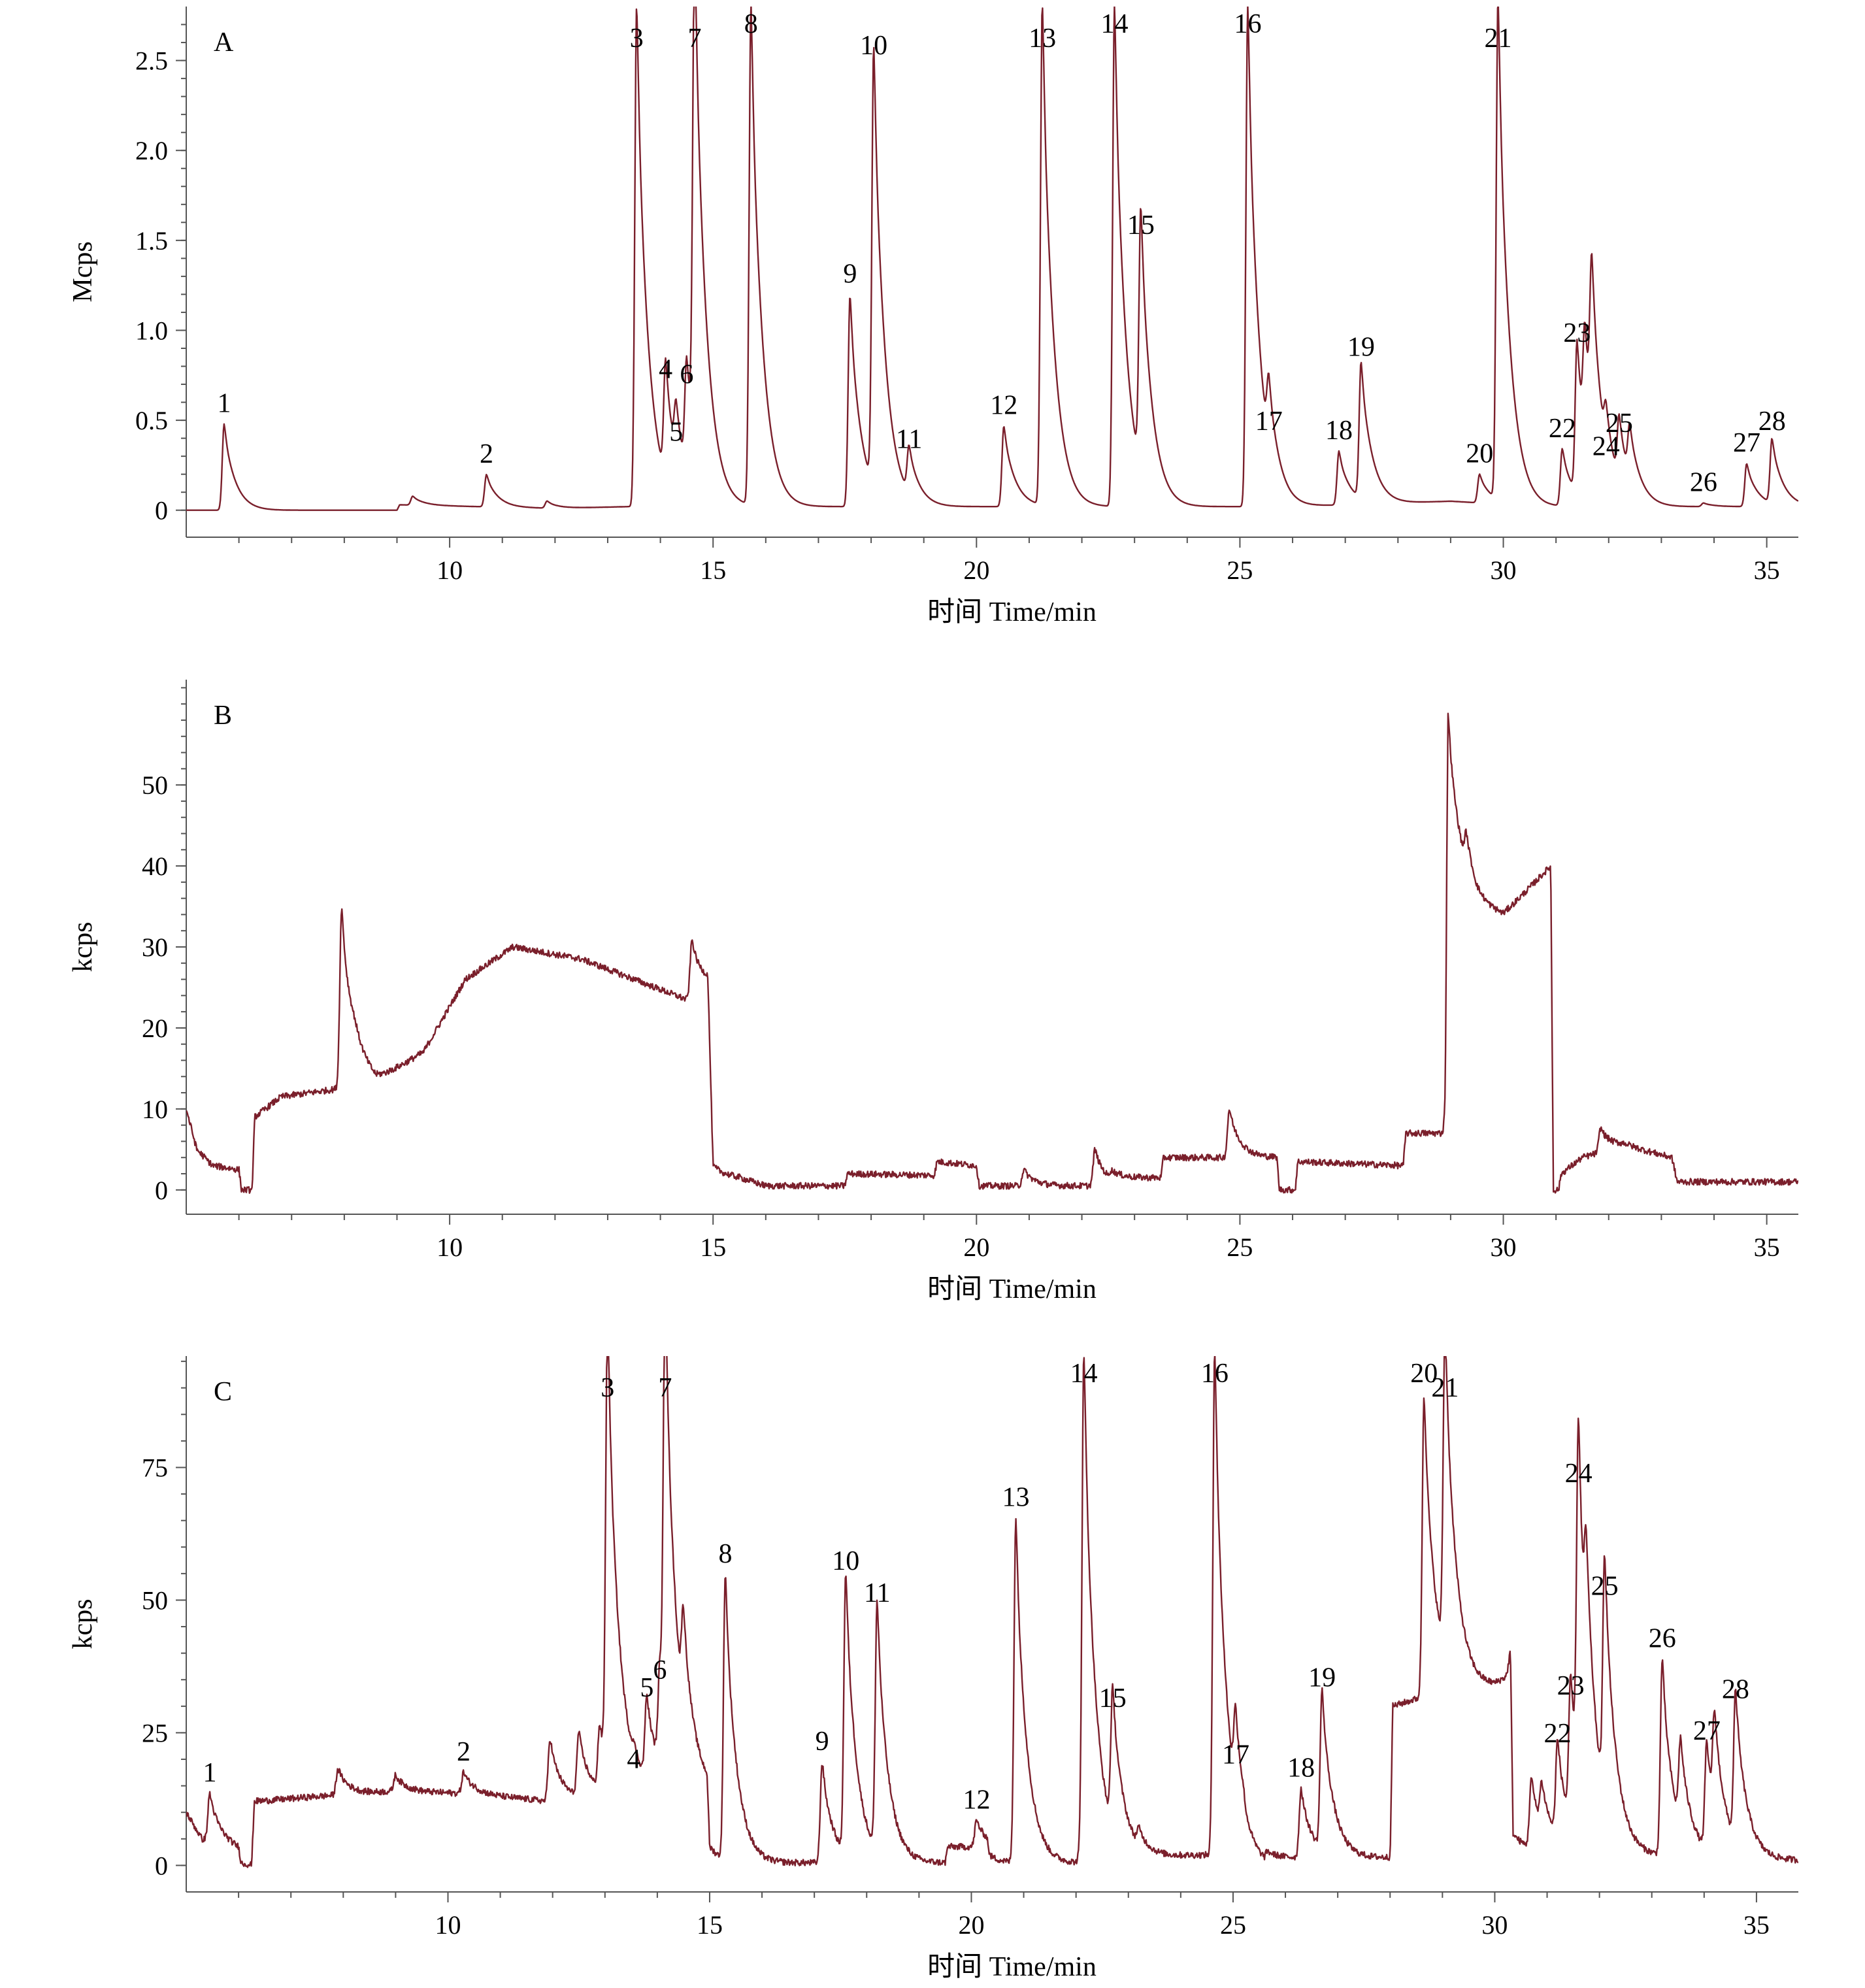  What do you see at coordinates (155, 866) in the screenshot?
I see `y-tick-label: 40` at bounding box center [155, 866].